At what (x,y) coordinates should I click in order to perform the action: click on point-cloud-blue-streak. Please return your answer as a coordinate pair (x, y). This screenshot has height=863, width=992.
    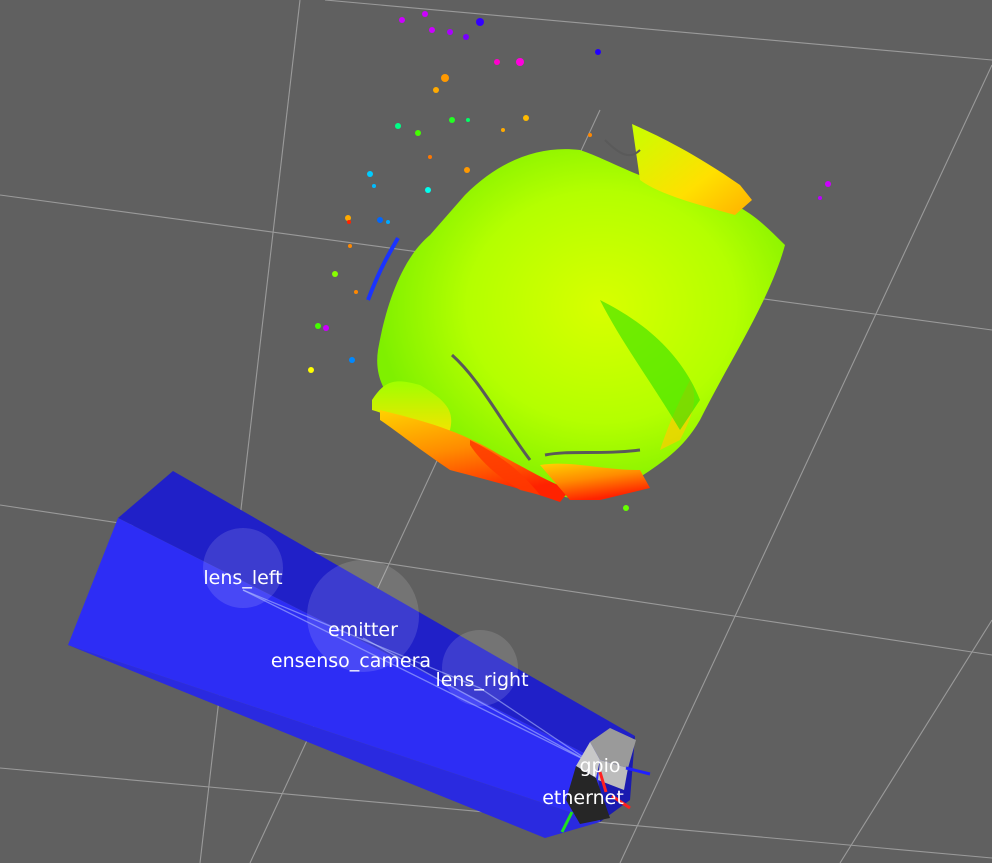
    Looking at the image, I should click on (383, 269).